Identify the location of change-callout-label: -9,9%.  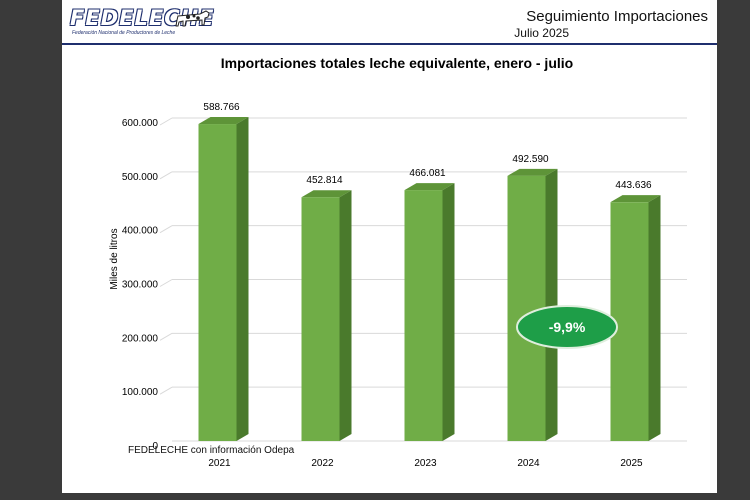
(567, 327).